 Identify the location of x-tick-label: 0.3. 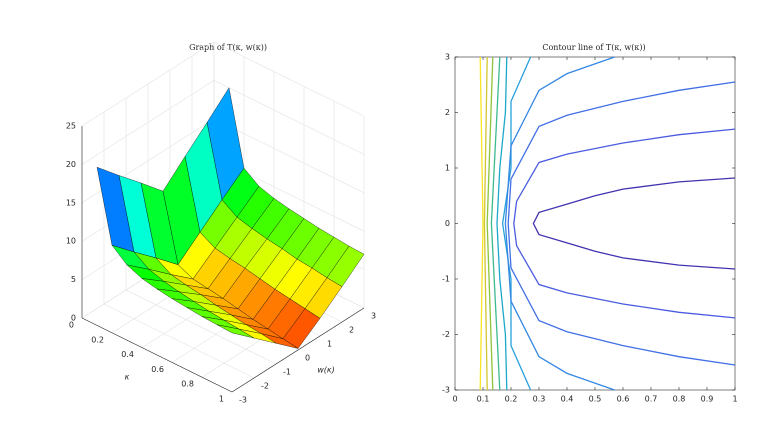
(539, 399).